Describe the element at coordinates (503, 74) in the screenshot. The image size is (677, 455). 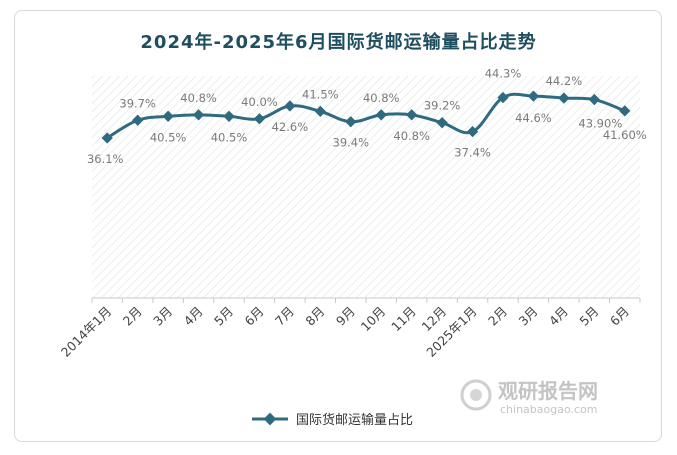
I see `data-label: 44.3%` at that location.